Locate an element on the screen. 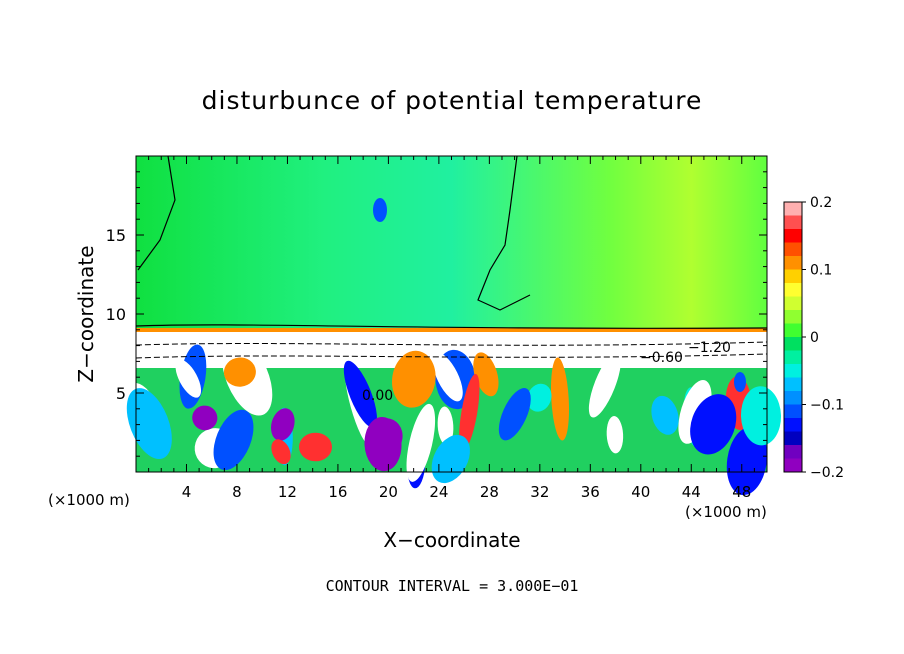 This screenshot has height=654, width=904. contour-label-neg060: −0.60 is located at coordinates (661, 358).